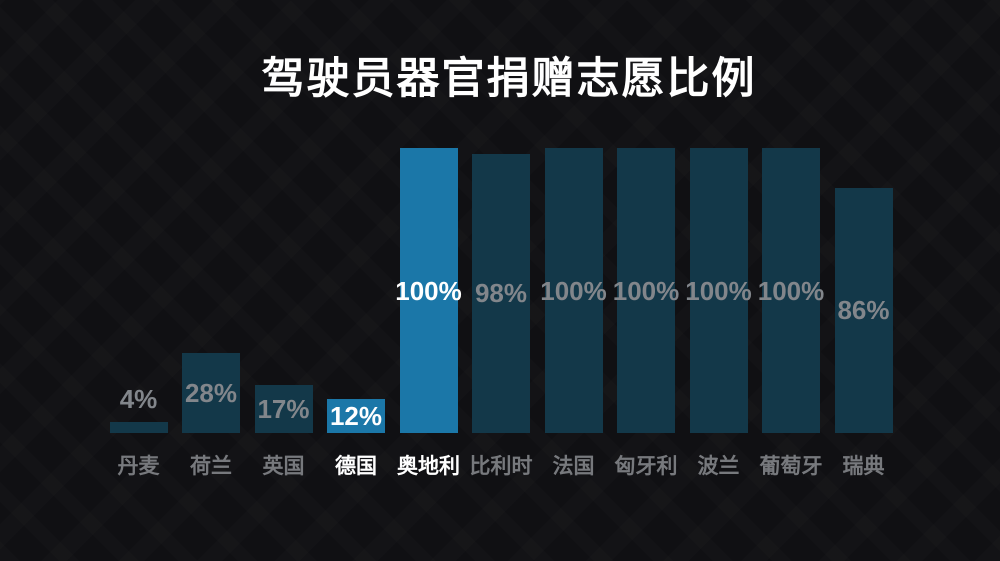 The height and width of the screenshot is (561, 1000). I want to click on bar-category-label: 英国, so click(283, 466).